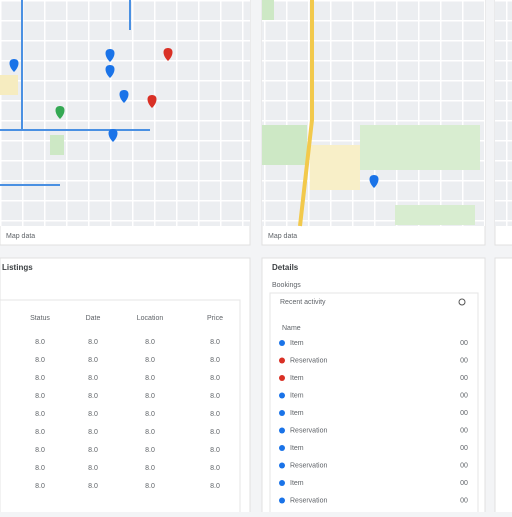  Describe the element at coordinates (93, 318) in the screenshot. I see `column-header: Date` at that location.